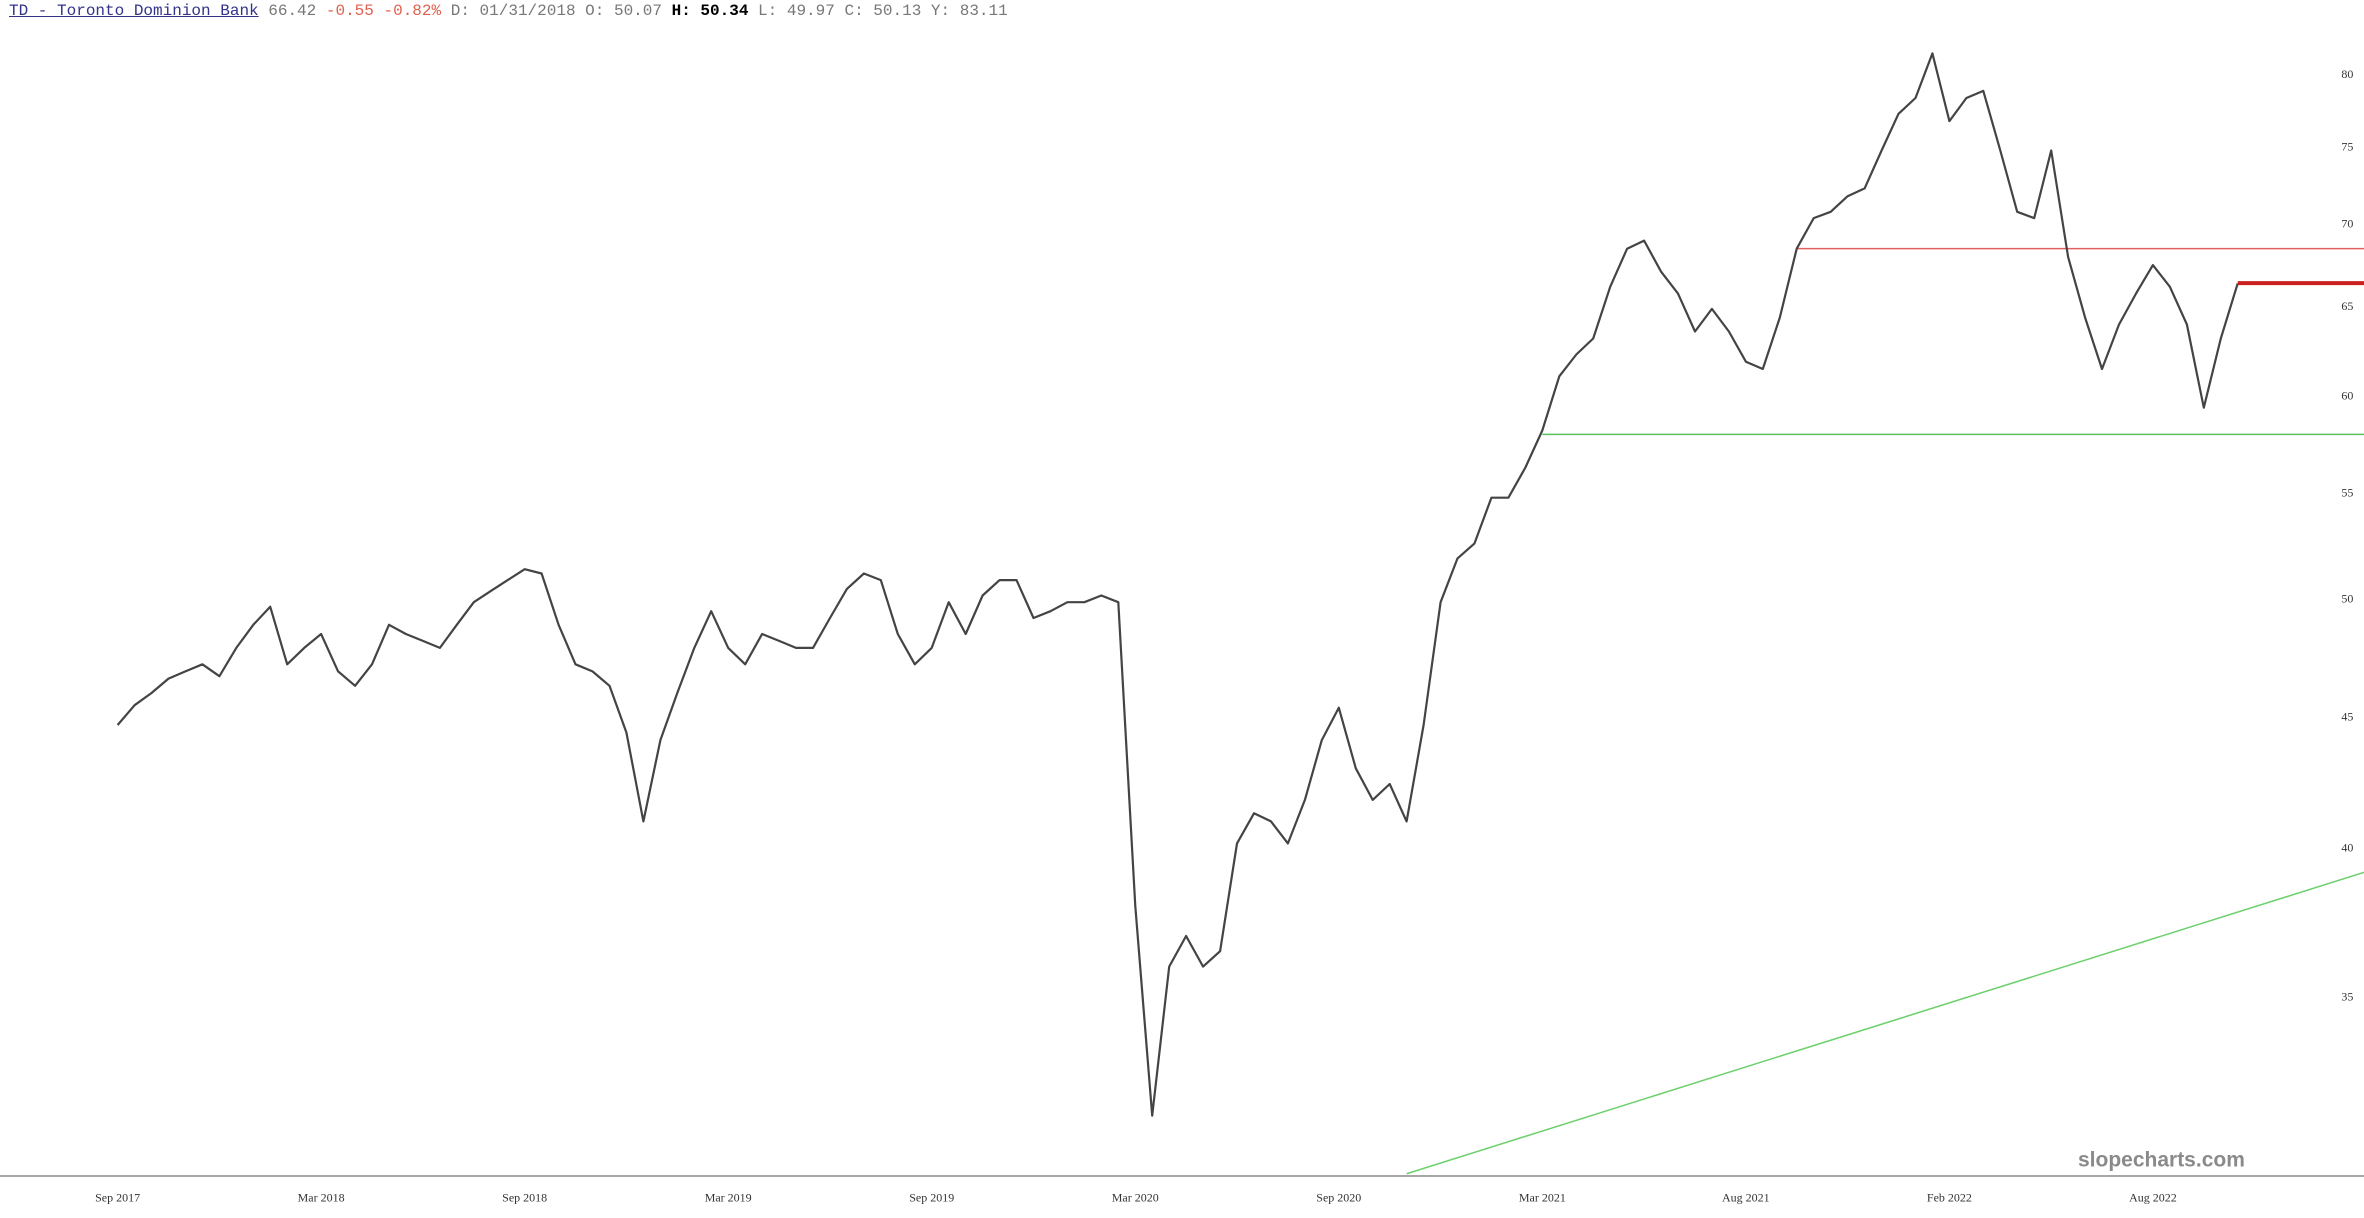 The image size is (2364, 1218). Describe the element at coordinates (637, 11) in the screenshot. I see `field-value: 50.07` at that location.